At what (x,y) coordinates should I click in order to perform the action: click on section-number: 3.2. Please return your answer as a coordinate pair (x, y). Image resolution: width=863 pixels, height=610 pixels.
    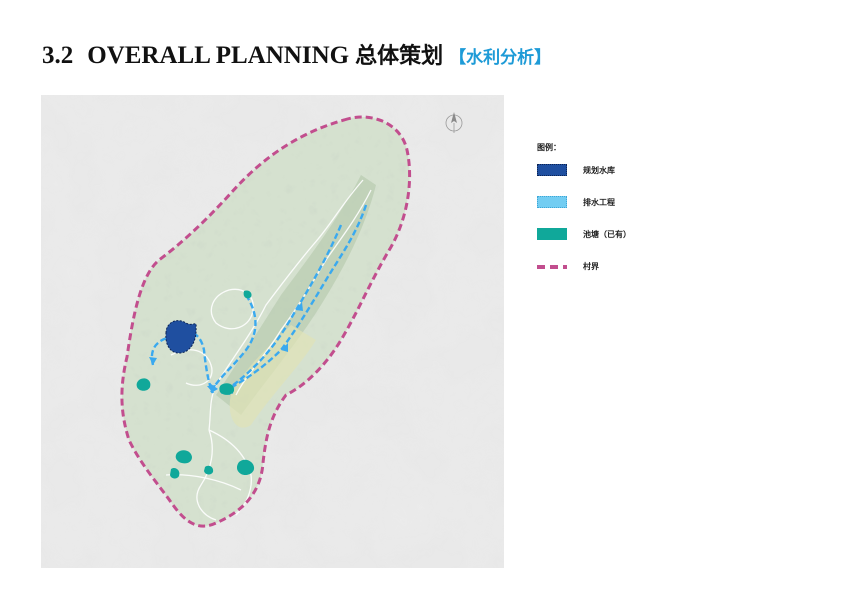
    Looking at the image, I should click on (58, 55).